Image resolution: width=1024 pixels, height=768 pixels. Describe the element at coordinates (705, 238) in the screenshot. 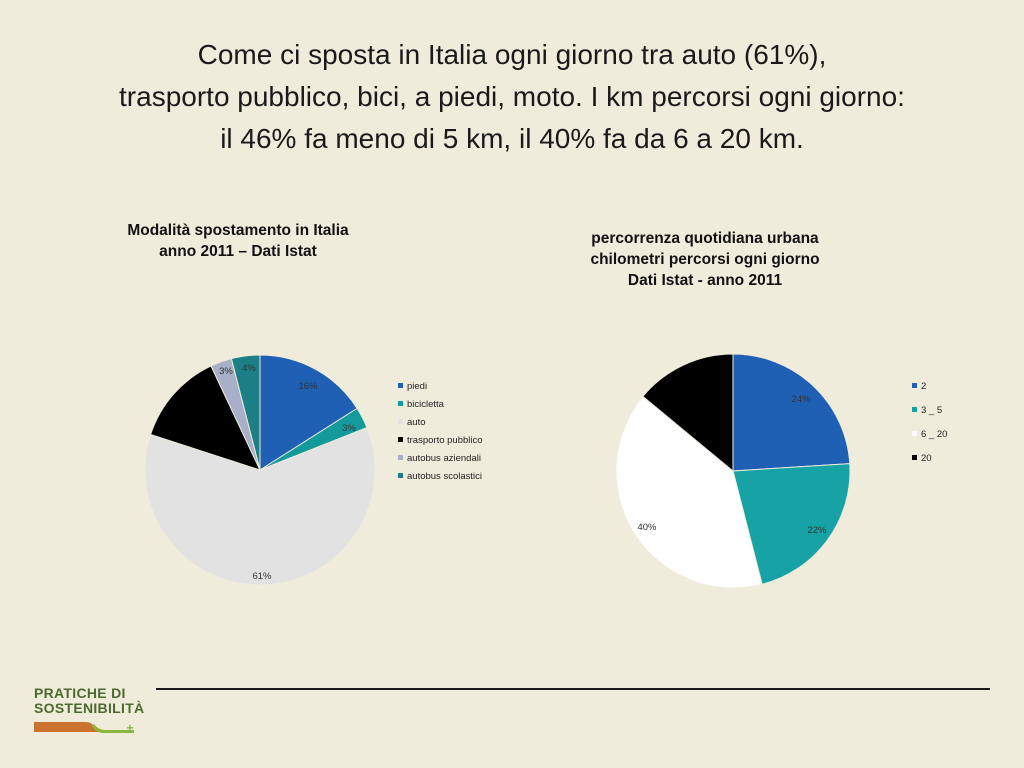

I see `chart2-title-line-1: percorrenza quotidiana urbana` at that location.